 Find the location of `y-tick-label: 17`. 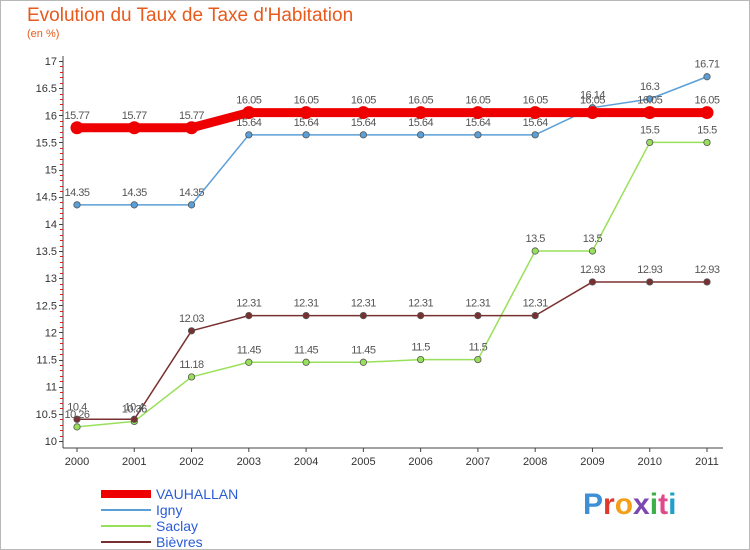

y-tick-label: 17 is located at coordinates (51, 62).